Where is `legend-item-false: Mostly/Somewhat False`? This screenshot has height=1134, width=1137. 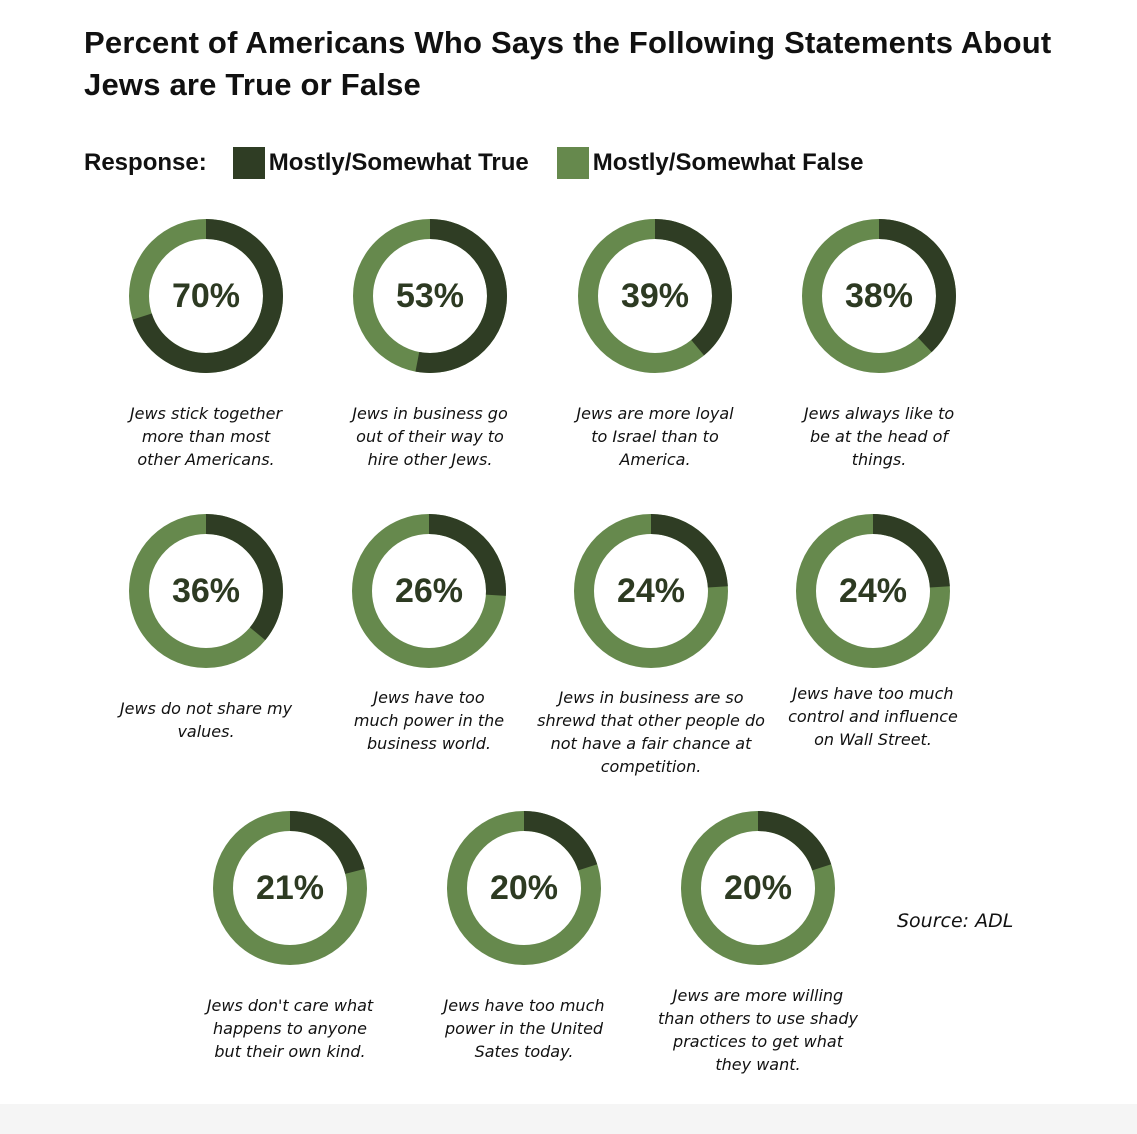 legend-item-false: Mostly/Somewhat False is located at coordinates (710, 163).